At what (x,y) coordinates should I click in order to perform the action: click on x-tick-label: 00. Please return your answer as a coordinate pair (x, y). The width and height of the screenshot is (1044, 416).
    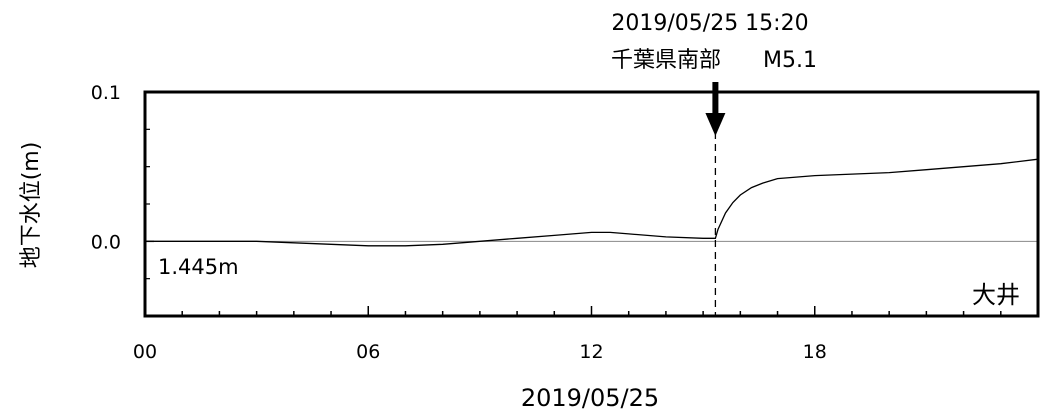
    Looking at the image, I should click on (145, 352).